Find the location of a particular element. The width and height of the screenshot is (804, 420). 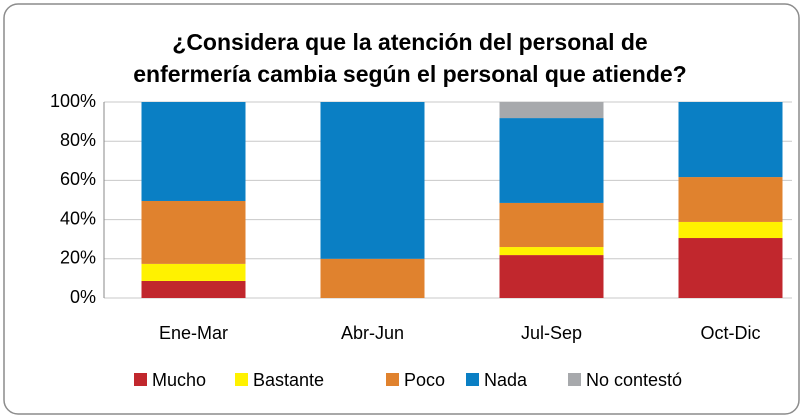

x-tick-label: Abr-Jun is located at coordinates (372, 333).